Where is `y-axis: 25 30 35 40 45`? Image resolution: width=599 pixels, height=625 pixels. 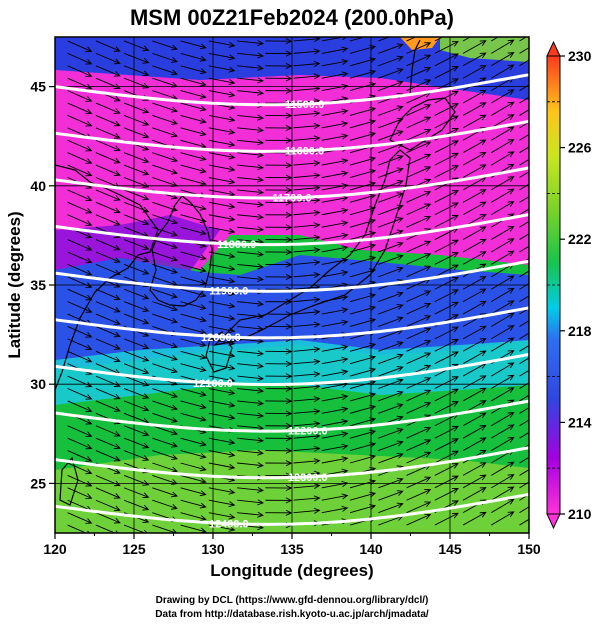
y-axis: 25 30 35 40 45 is located at coordinates (42, 285).